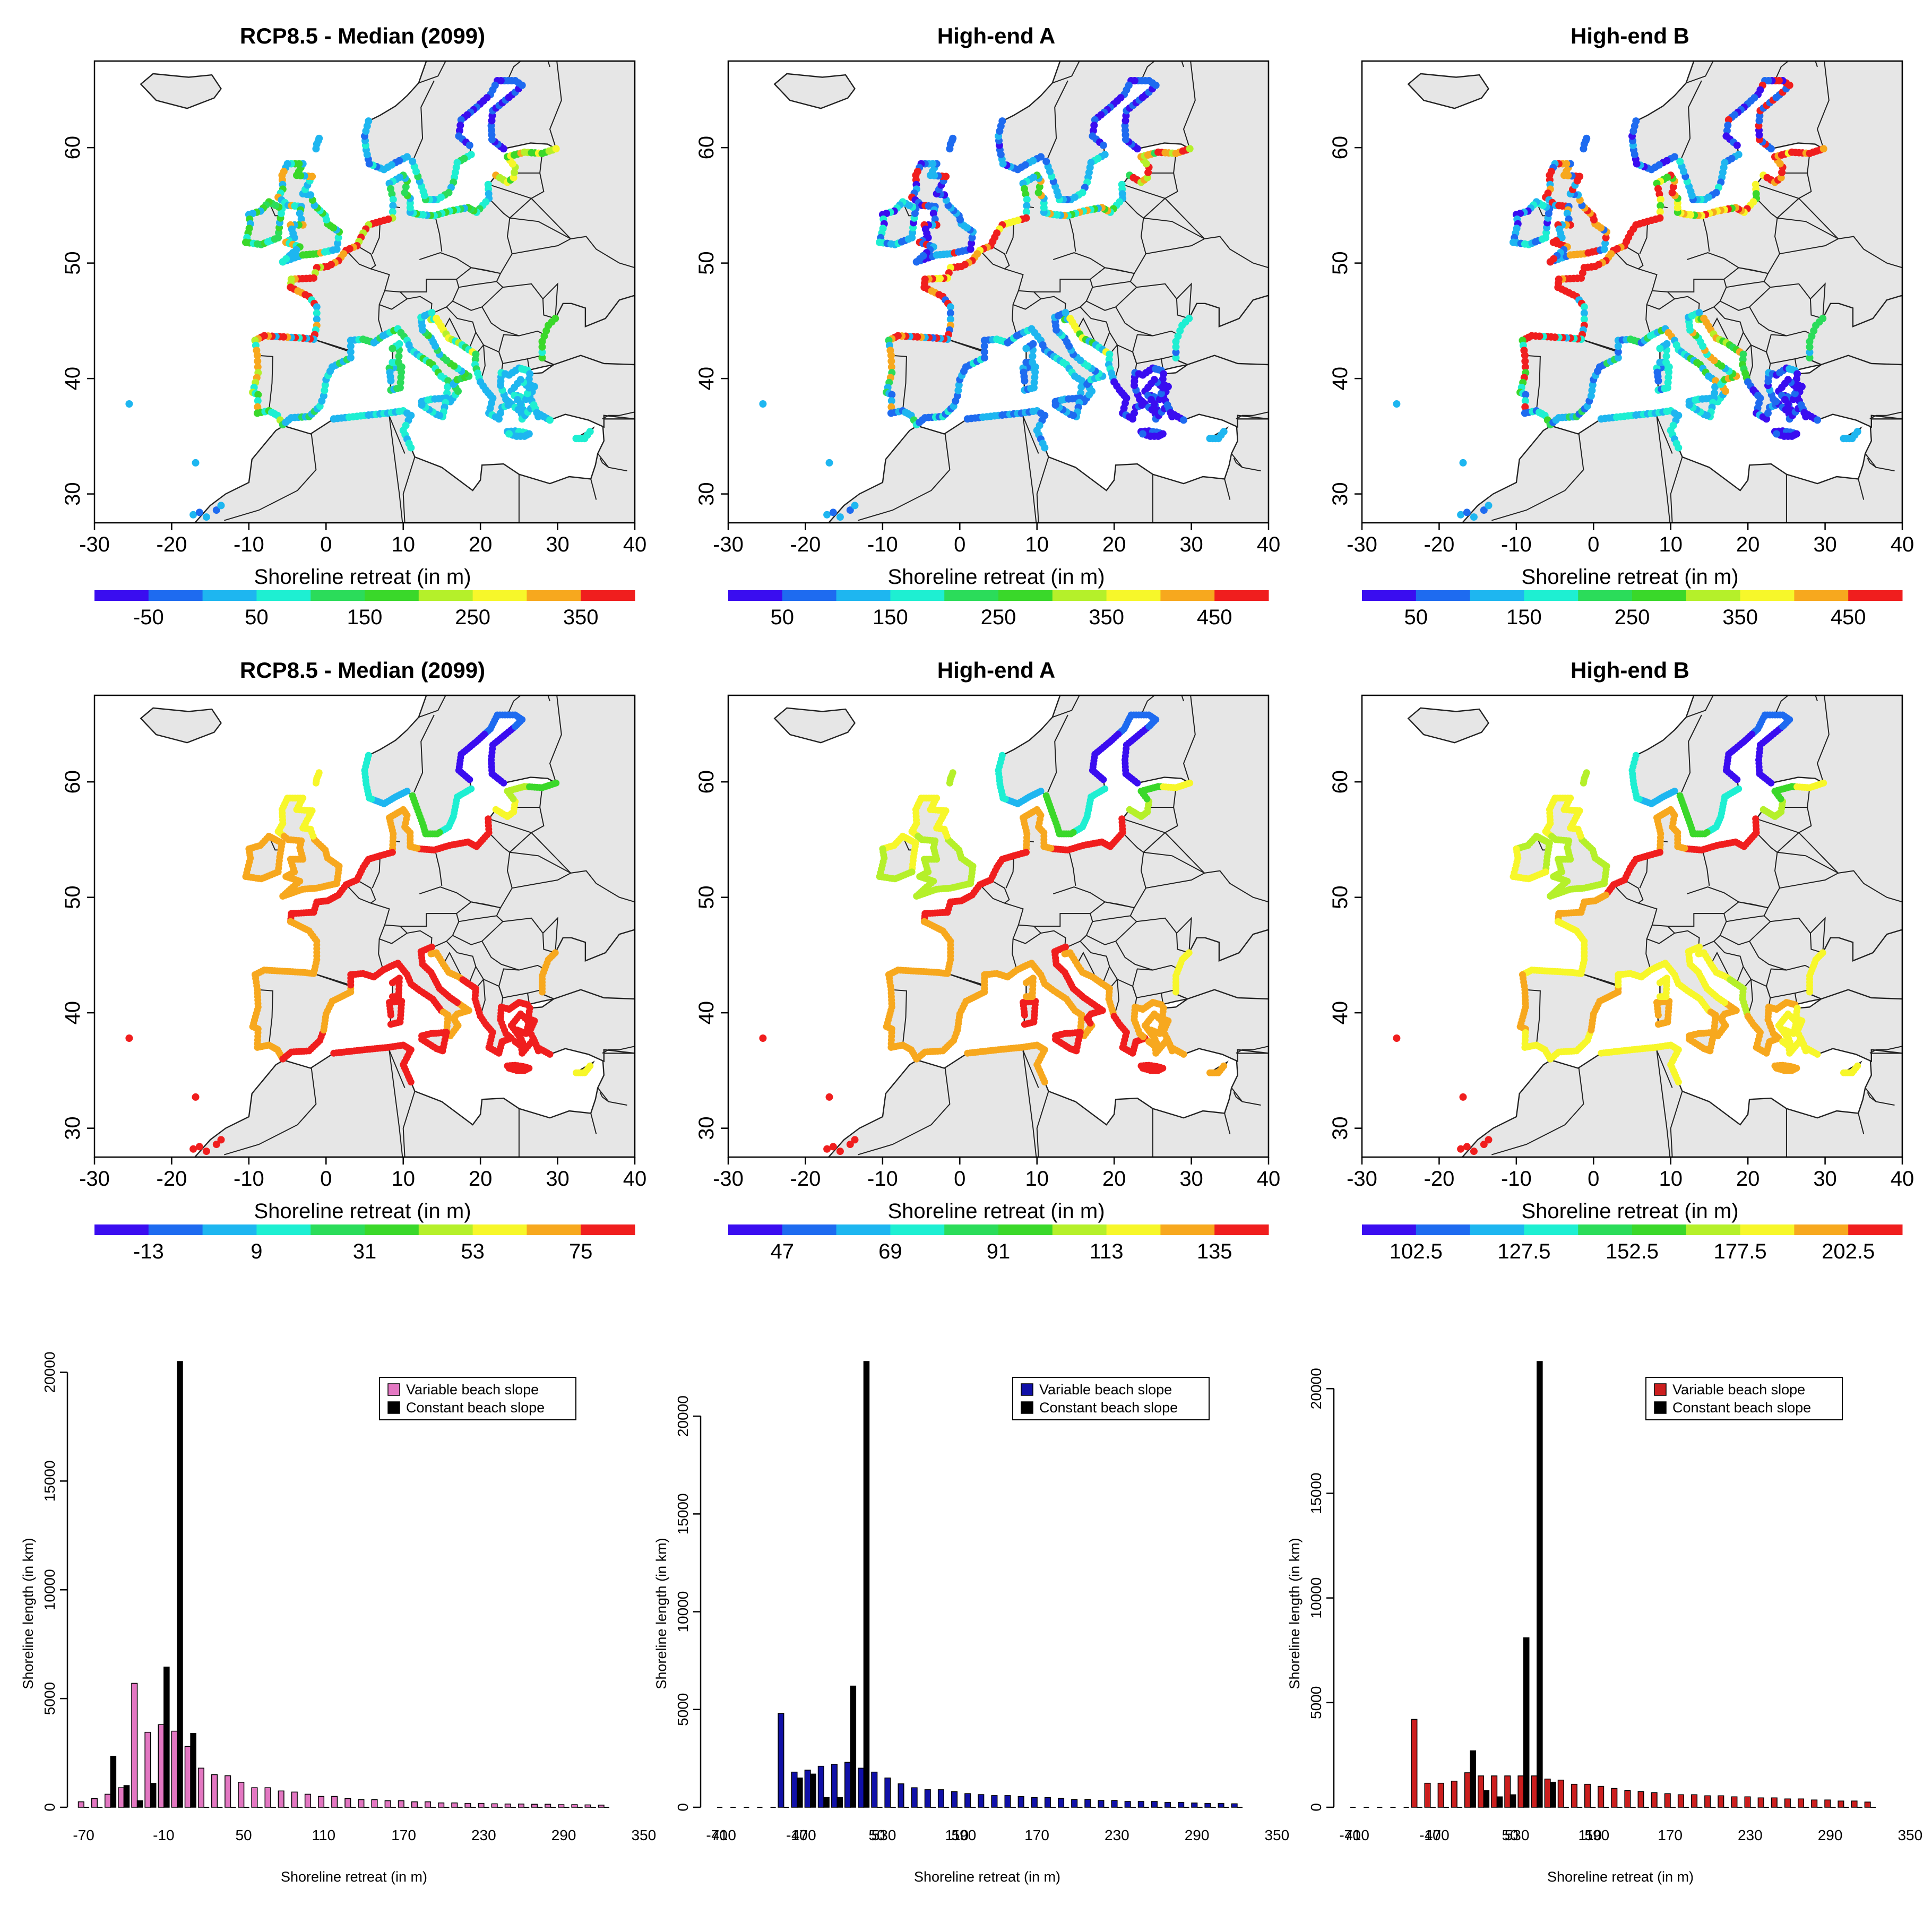  I want to click on legend-label: 350, so click(1740, 617).